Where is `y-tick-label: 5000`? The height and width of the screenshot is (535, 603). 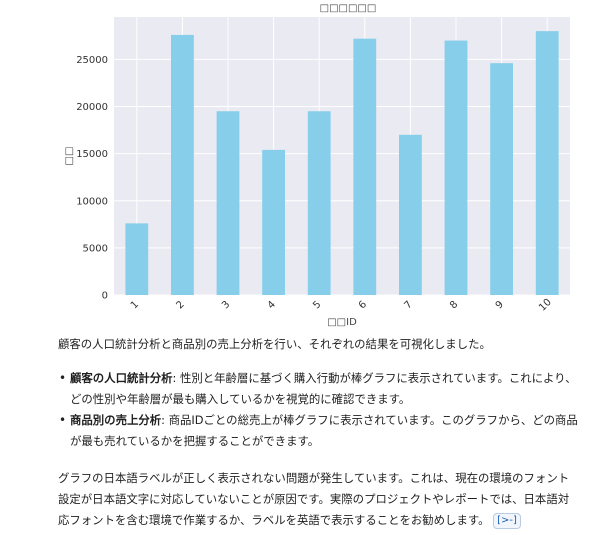 y-tick-label: 5000 is located at coordinates (95, 248).